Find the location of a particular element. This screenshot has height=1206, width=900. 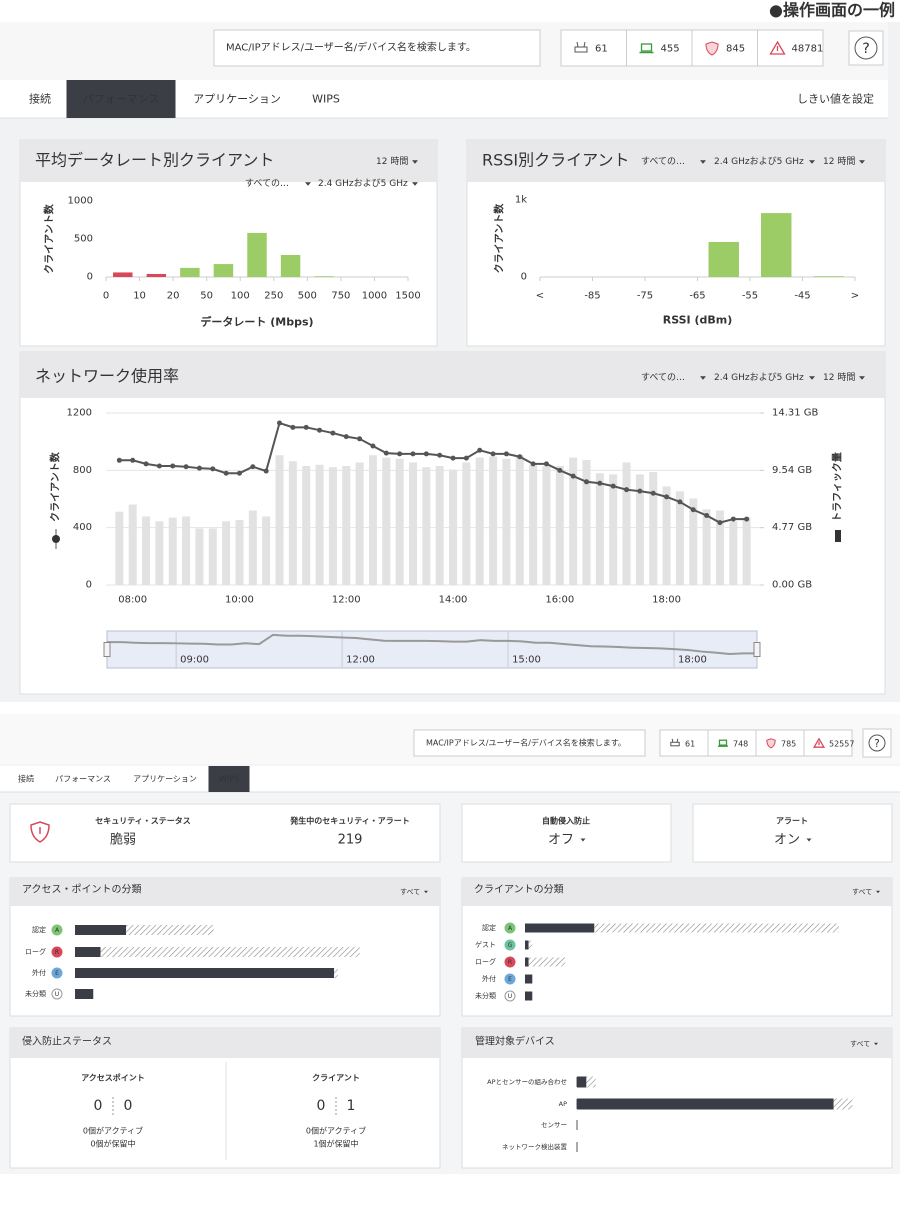

counter-value: 748 is located at coordinates (740, 744).